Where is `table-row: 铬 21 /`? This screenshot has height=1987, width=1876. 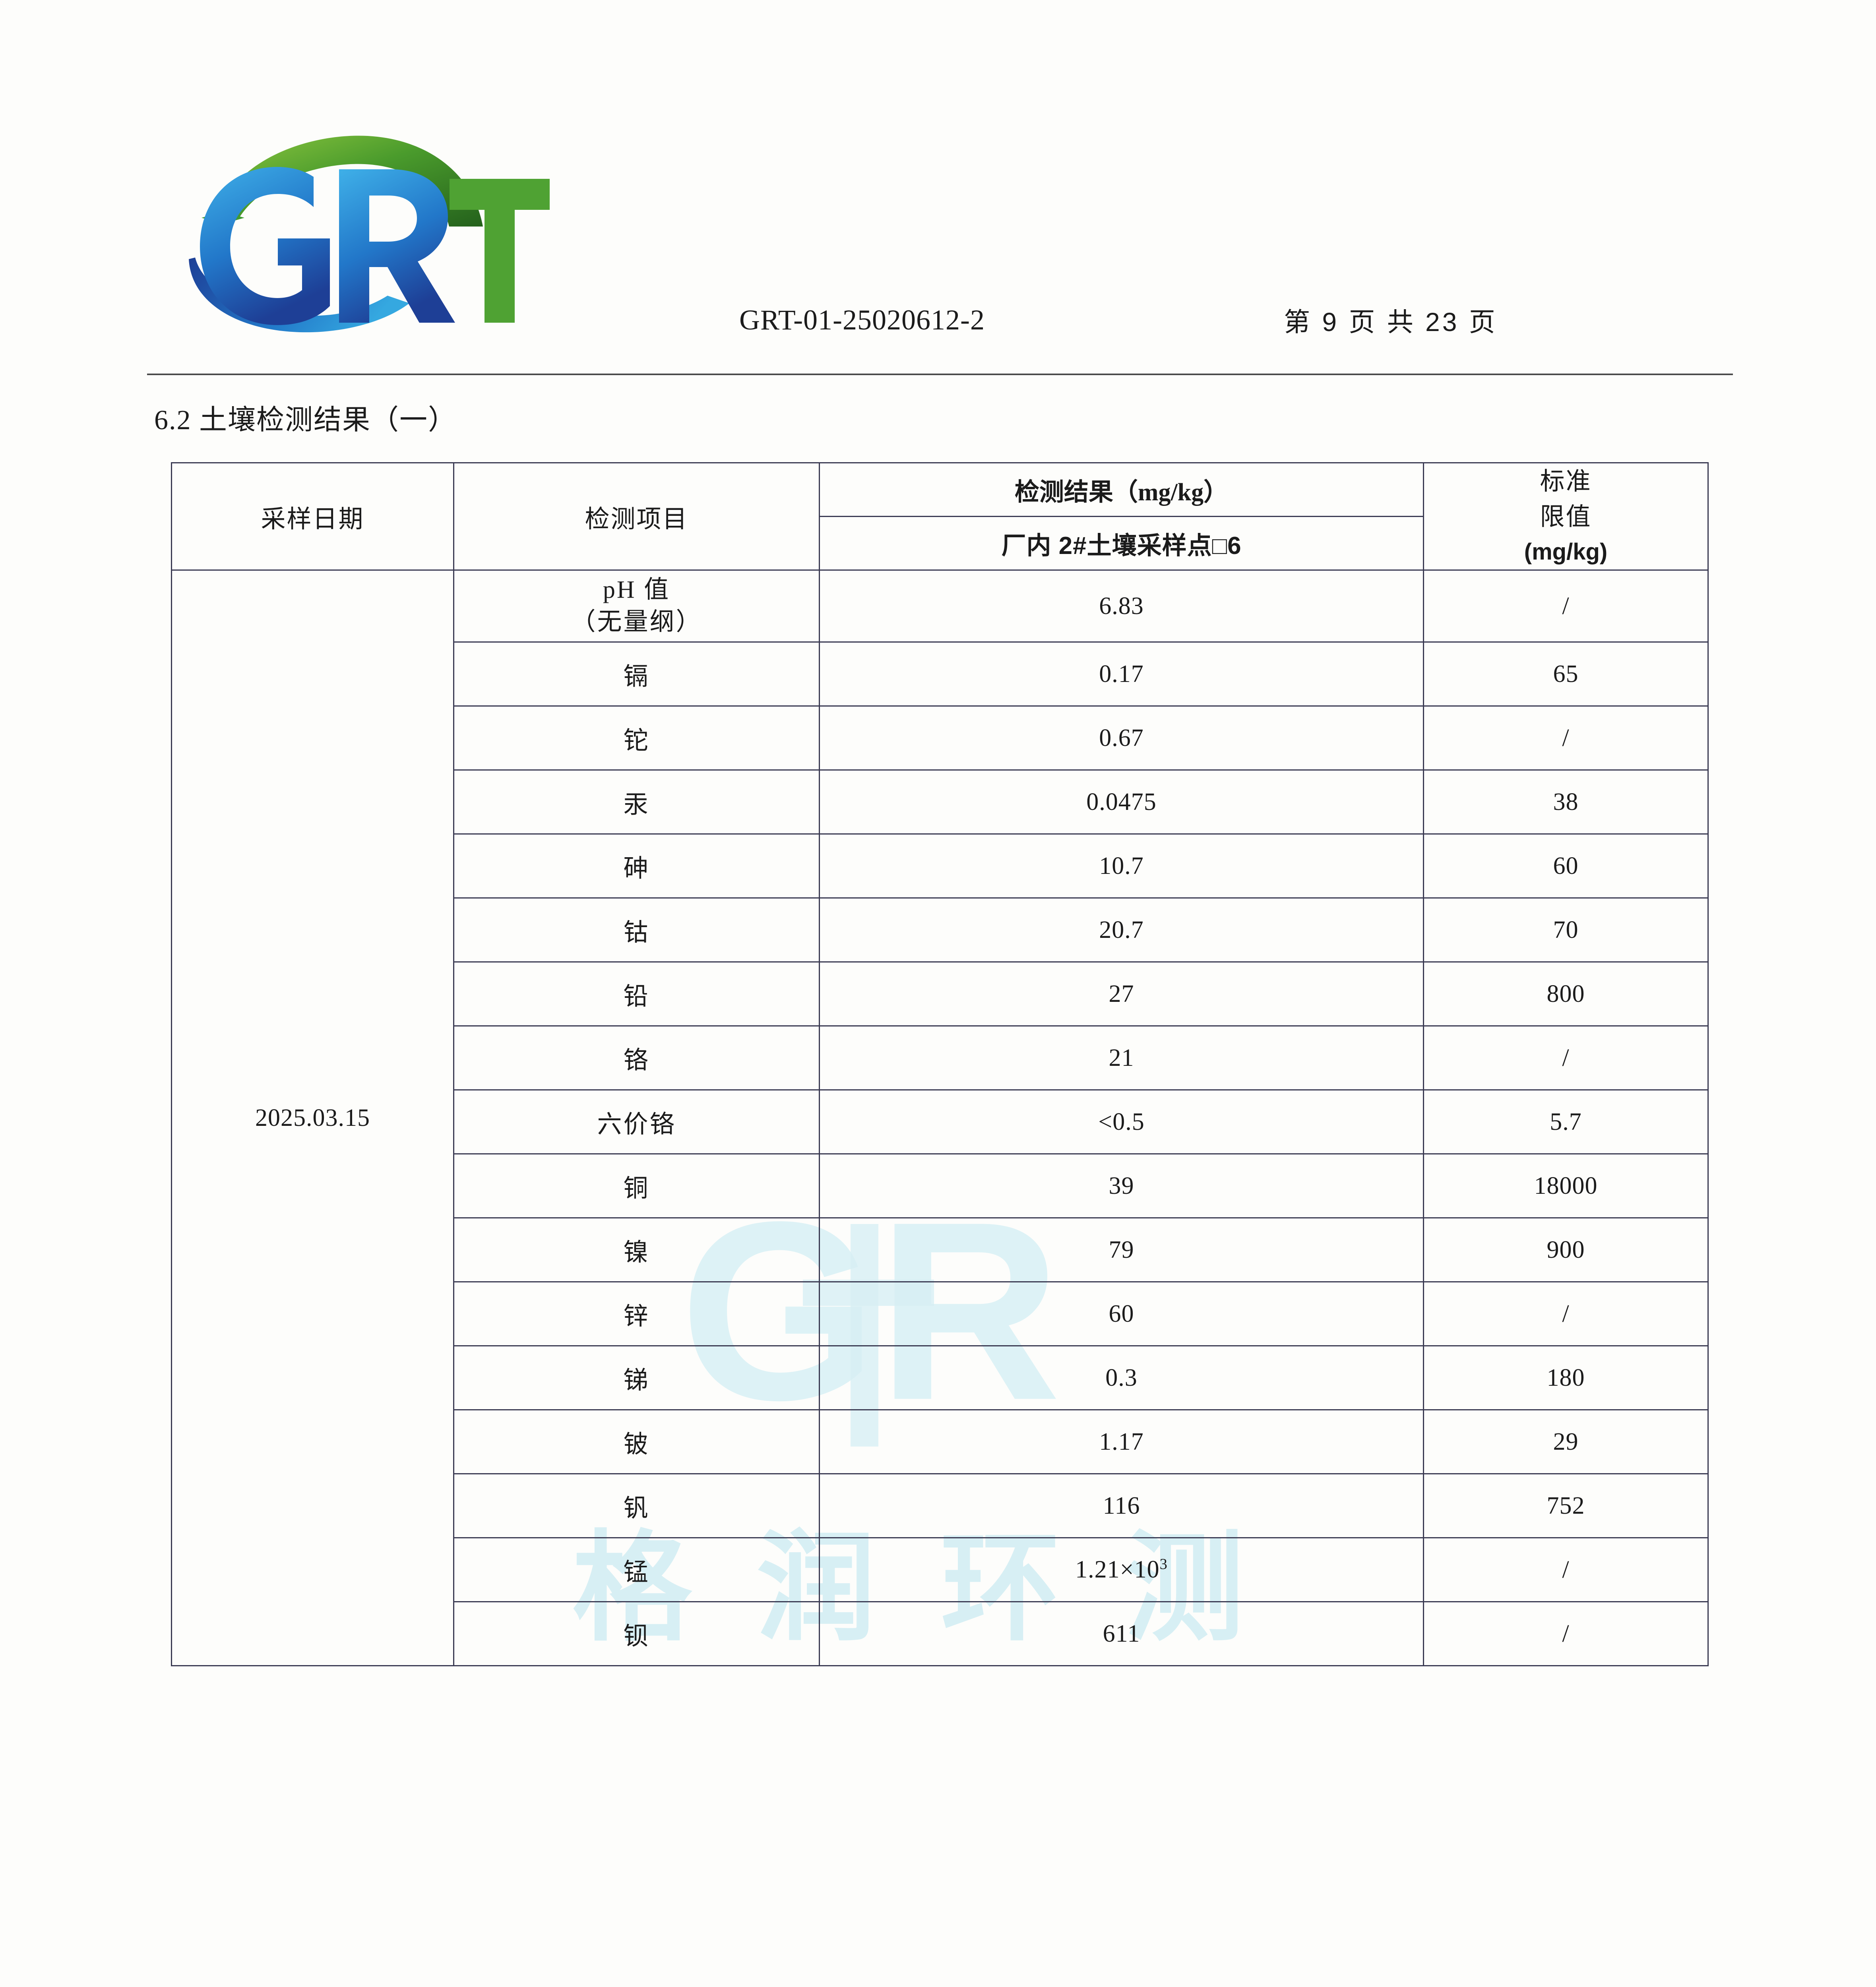 table-row: 铬 21 / is located at coordinates (940, 1057).